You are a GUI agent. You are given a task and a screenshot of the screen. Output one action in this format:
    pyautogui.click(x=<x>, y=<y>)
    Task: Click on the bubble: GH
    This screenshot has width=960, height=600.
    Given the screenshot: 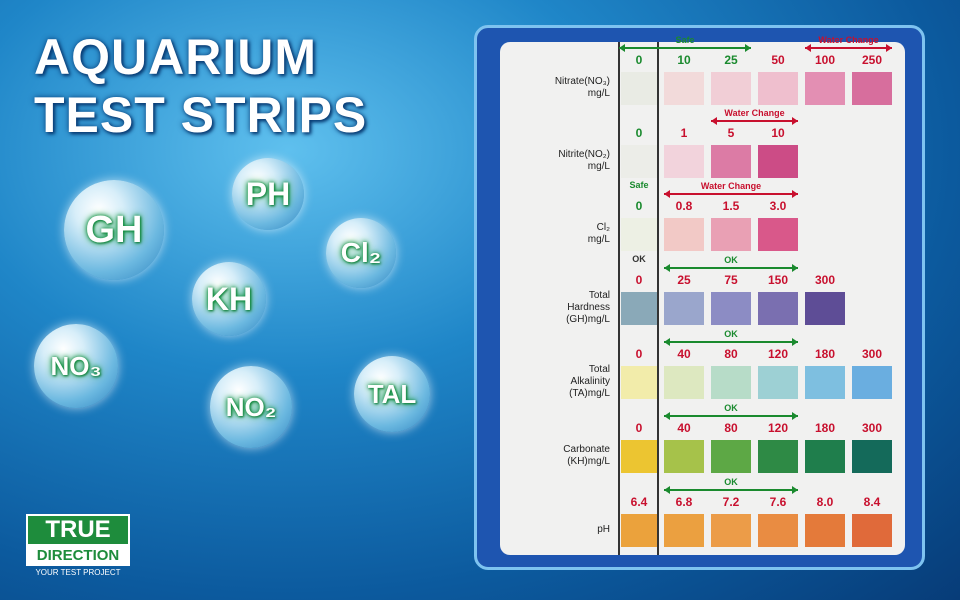 What is the action you would take?
    pyautogui.click(x=114, y=230)
    